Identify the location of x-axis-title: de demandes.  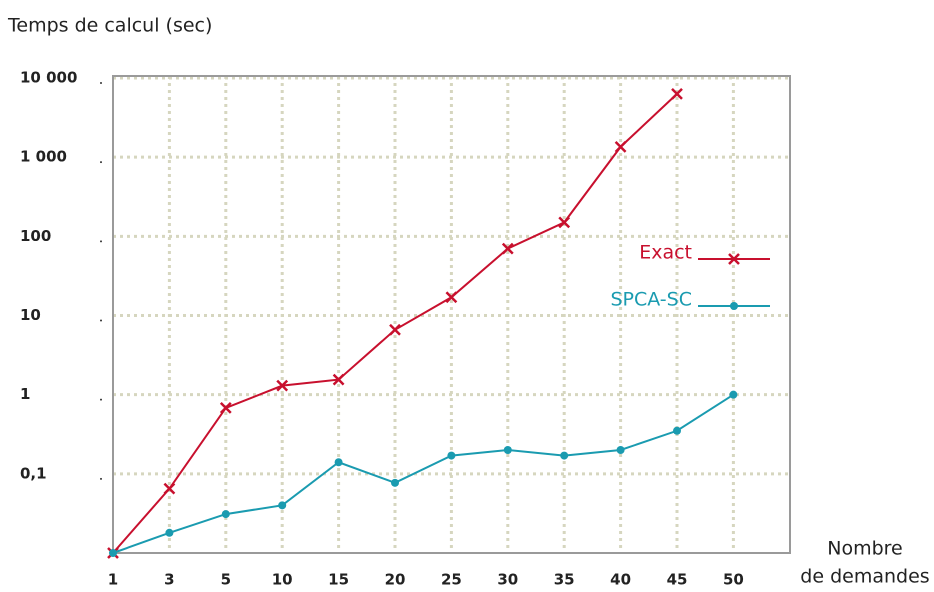
(864, 577).